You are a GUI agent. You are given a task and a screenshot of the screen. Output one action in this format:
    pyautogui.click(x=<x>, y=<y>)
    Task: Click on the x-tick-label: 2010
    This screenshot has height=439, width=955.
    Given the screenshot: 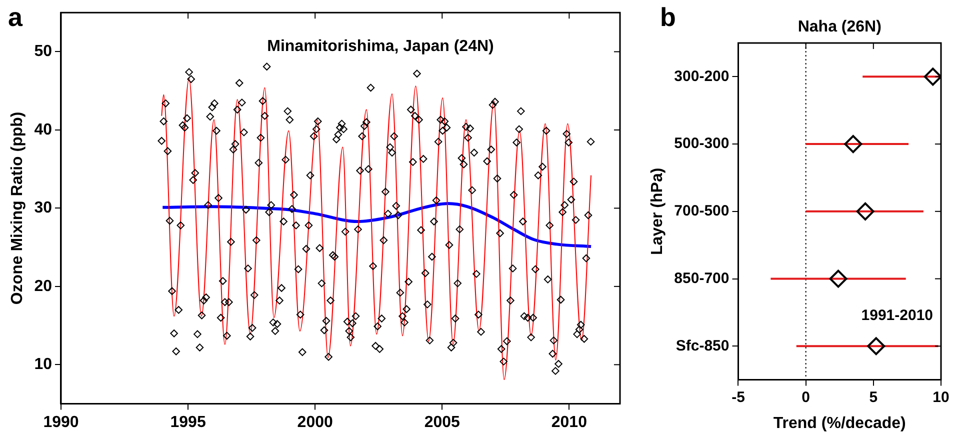 What is the action you would take?
    pyautogui.click(x=569, y=422)
    